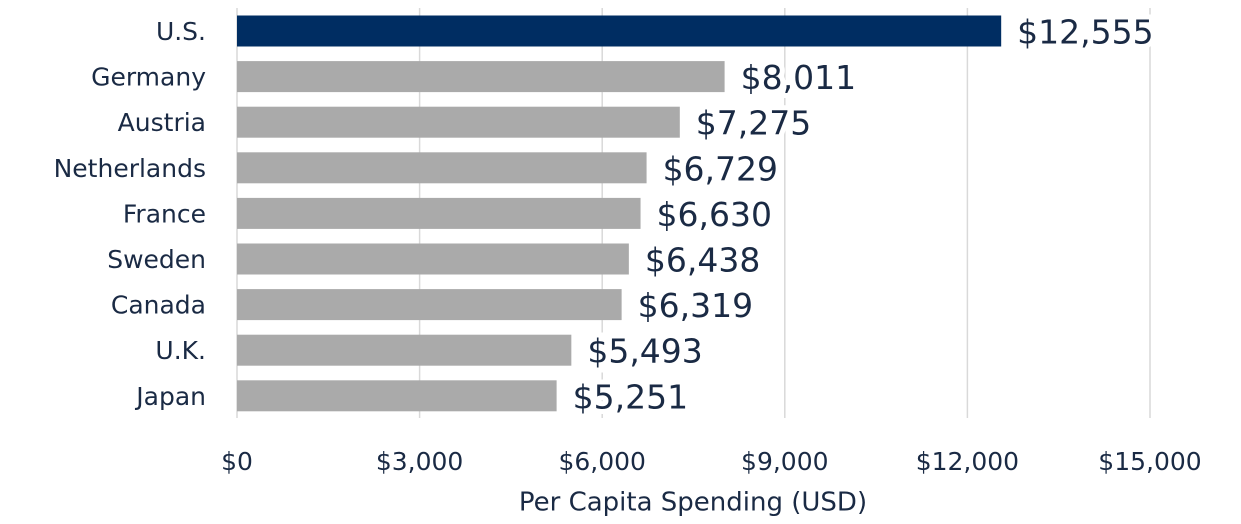 Image resolution: width=1241 pixels, height=524 pixels. Describe the element at coordinates (237, 461) in the screenshot. I see `x-tick-label: $0` at that location.